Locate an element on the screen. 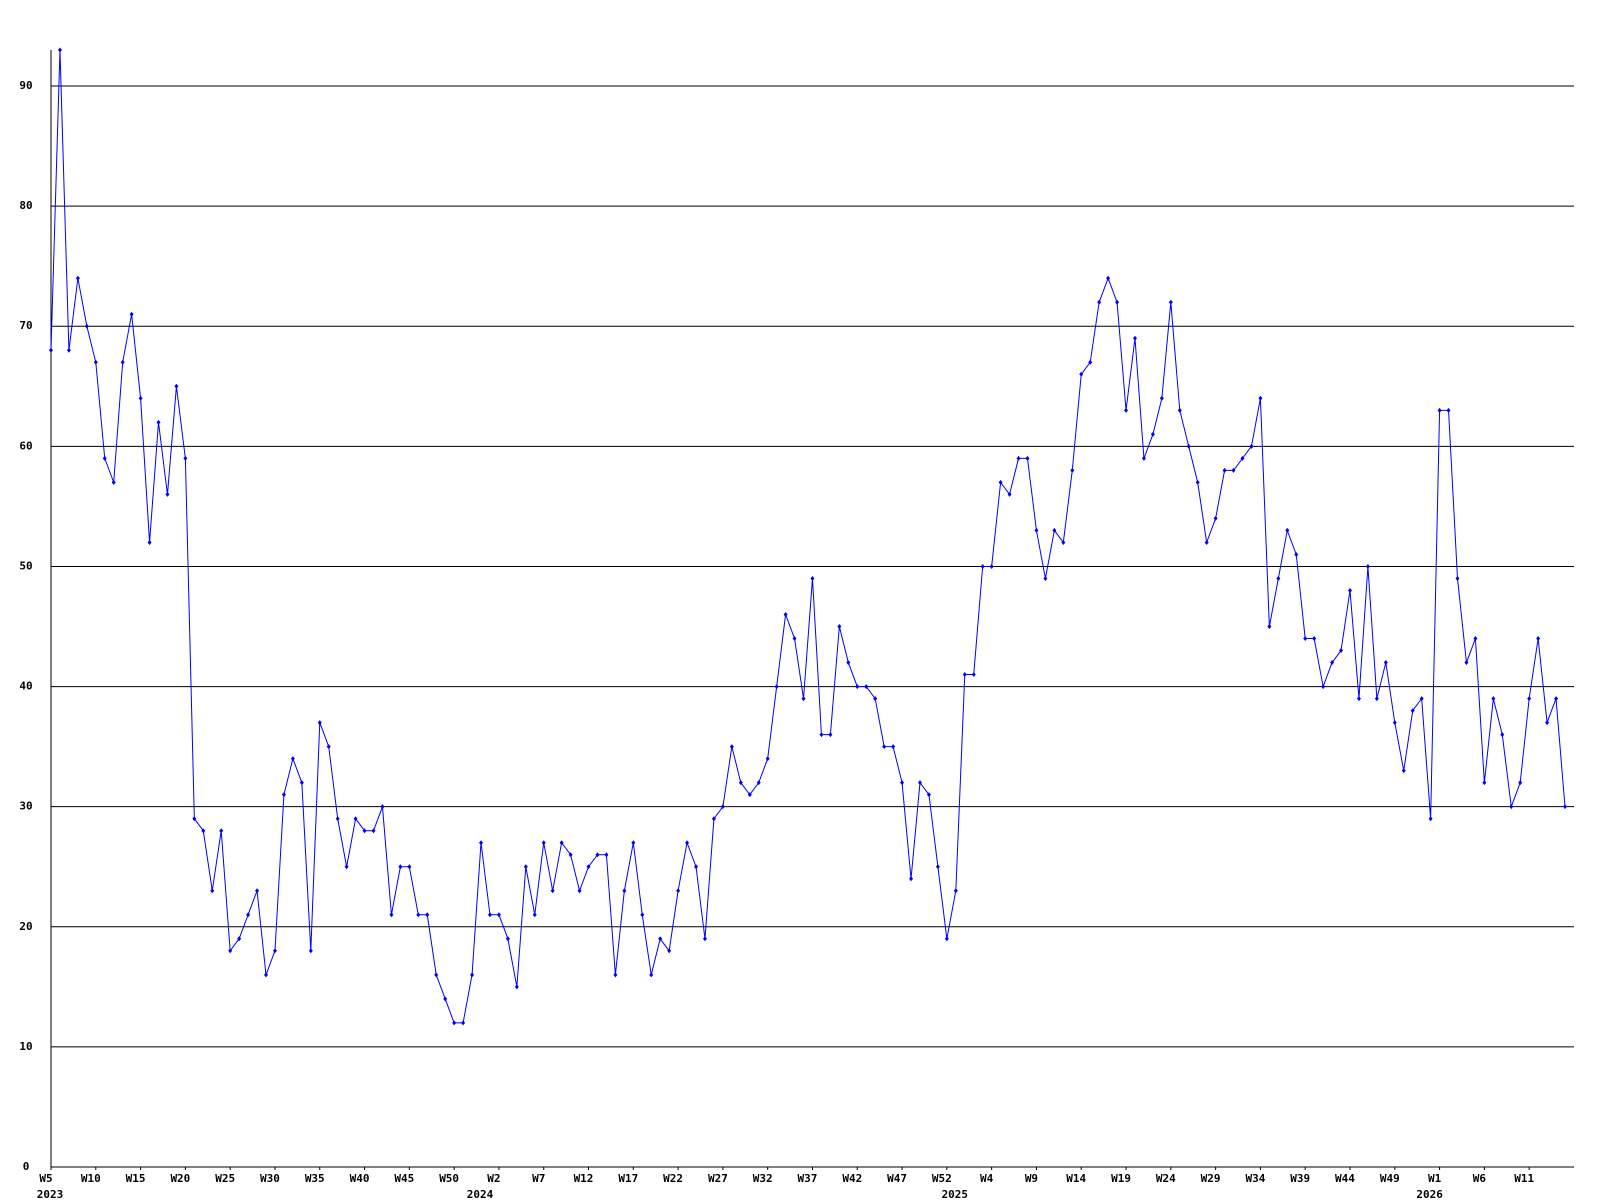  x-tick-label: W10 is located at coordinates (91, 1178).